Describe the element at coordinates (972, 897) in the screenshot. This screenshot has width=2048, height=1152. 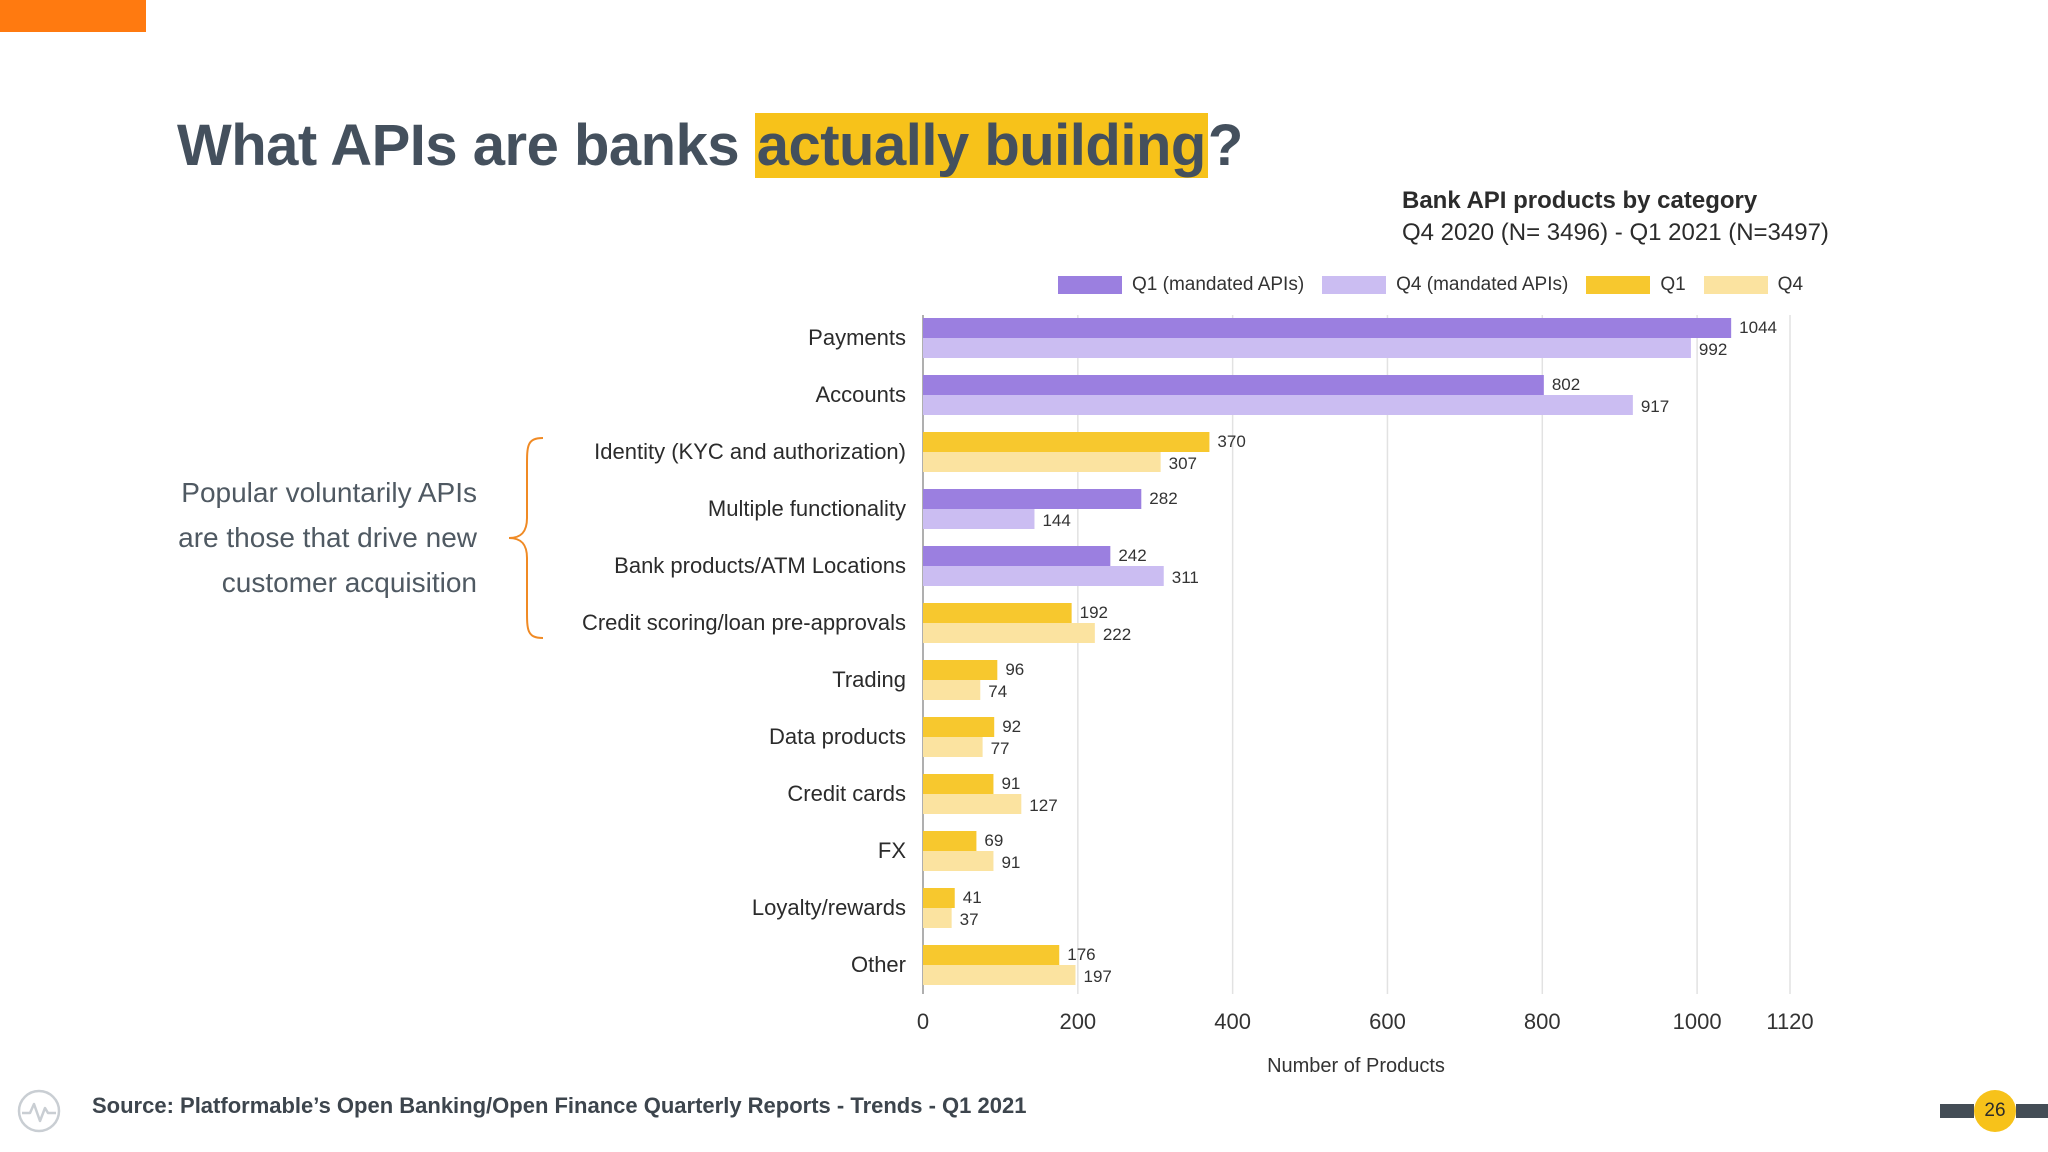
I see `bar-value-label-q1: 41` at that location.